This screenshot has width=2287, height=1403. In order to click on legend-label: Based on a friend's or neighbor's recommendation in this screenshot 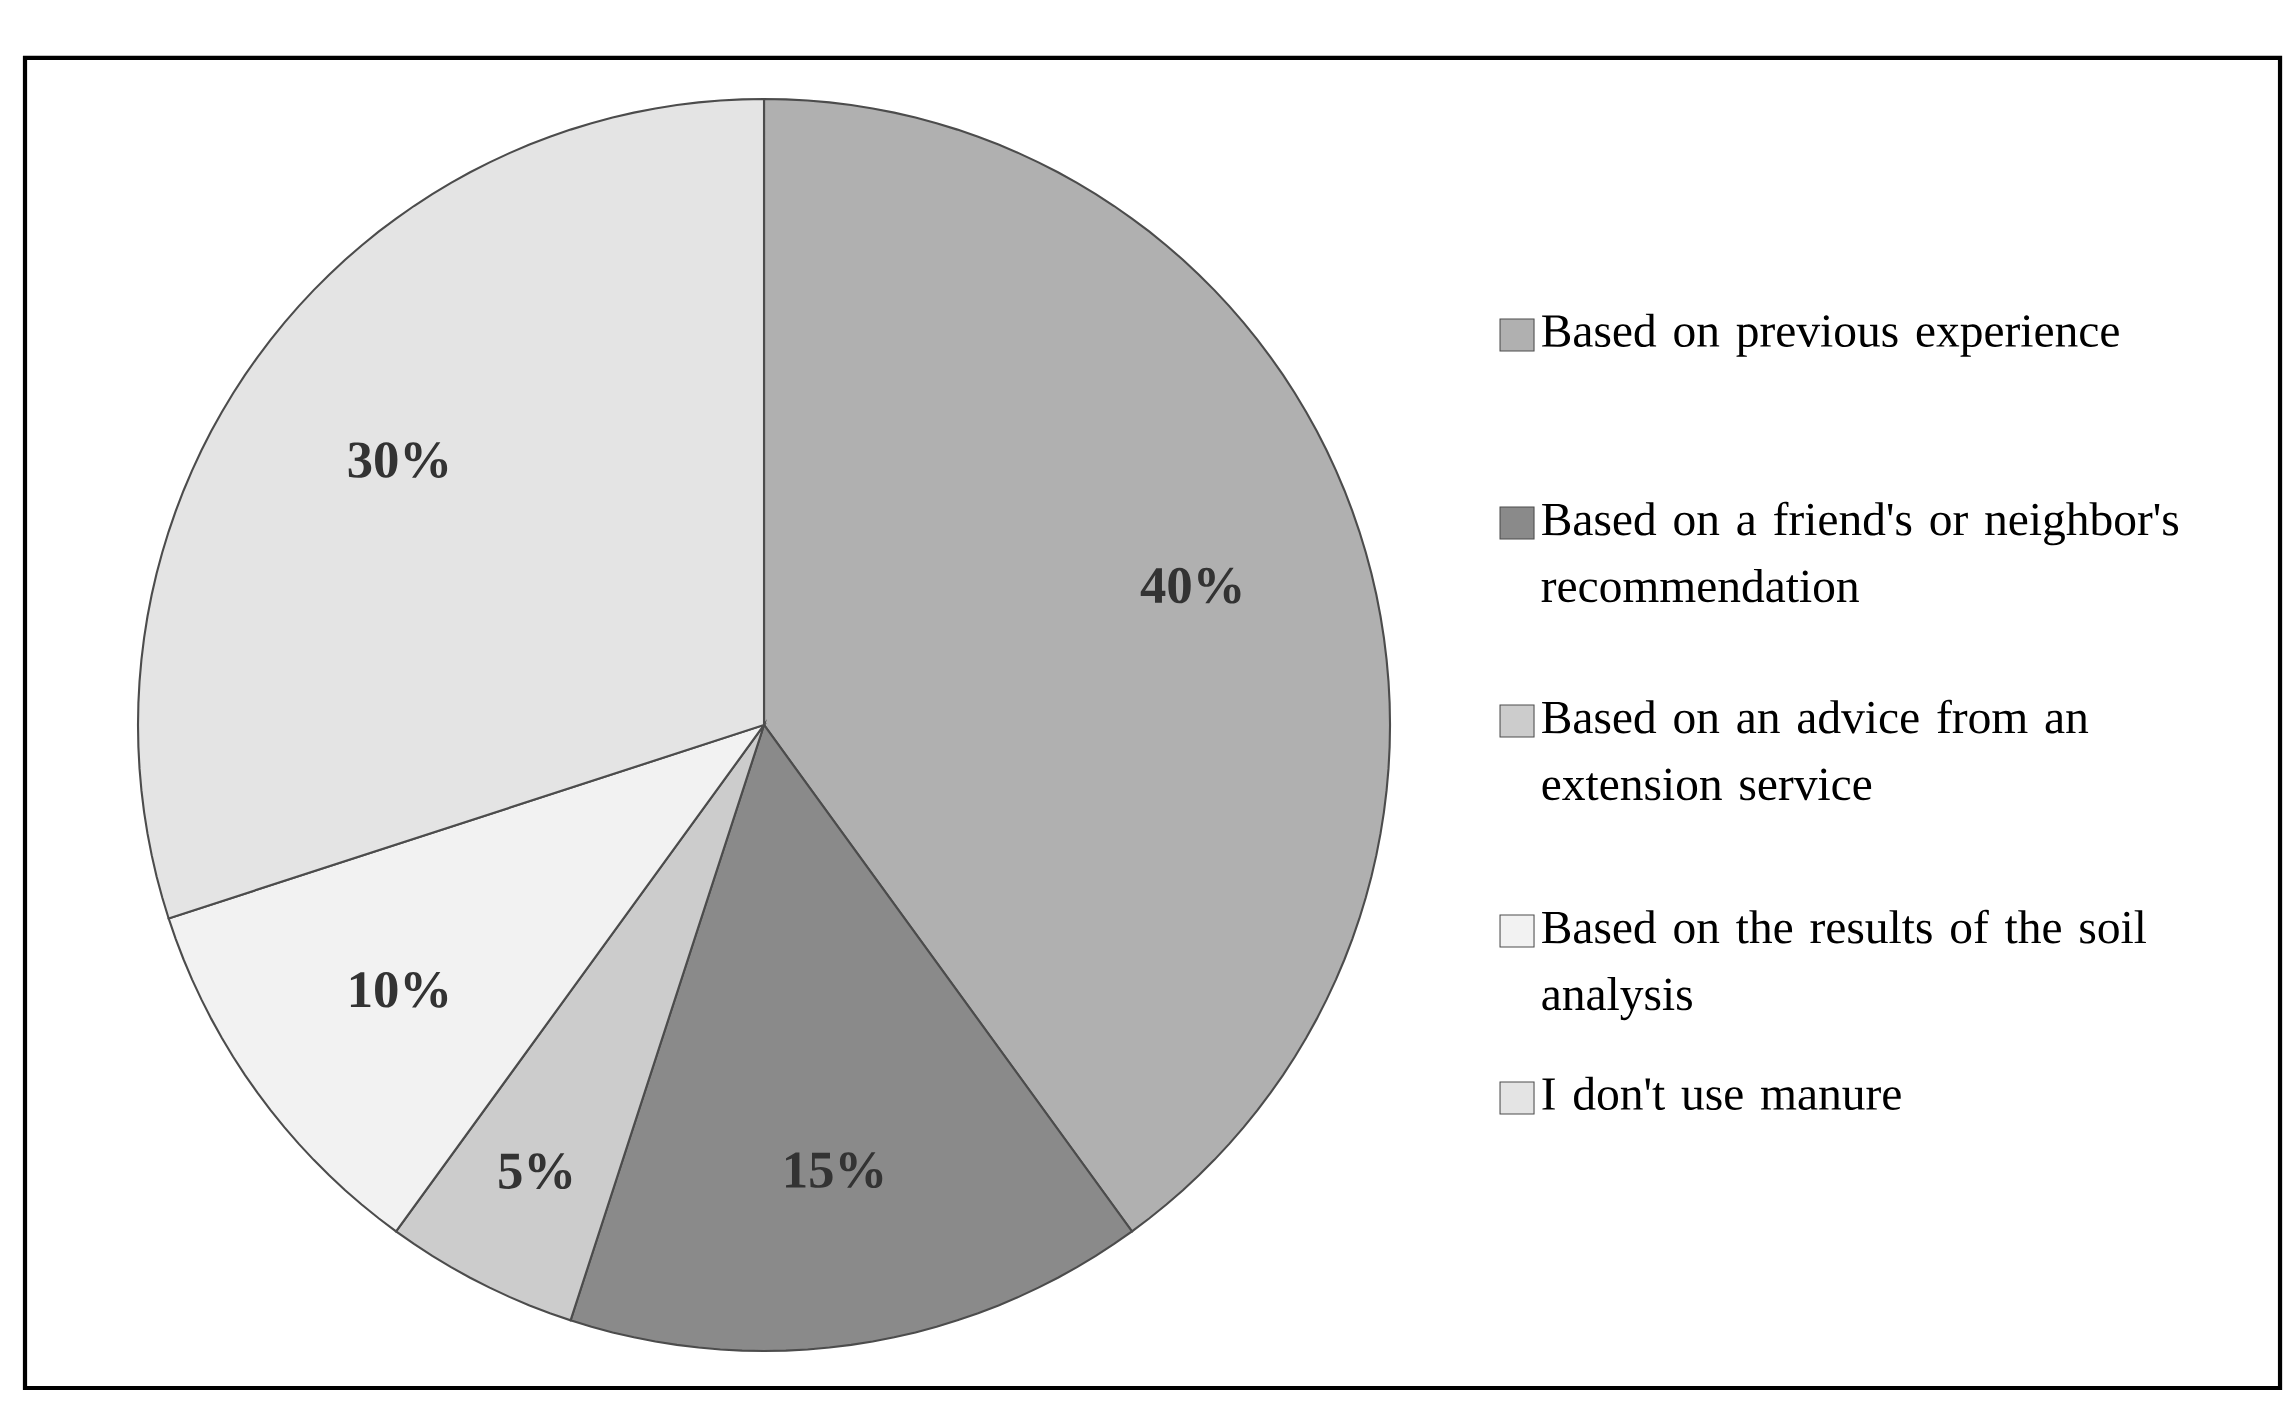, I will do `click(1860, 552)`.